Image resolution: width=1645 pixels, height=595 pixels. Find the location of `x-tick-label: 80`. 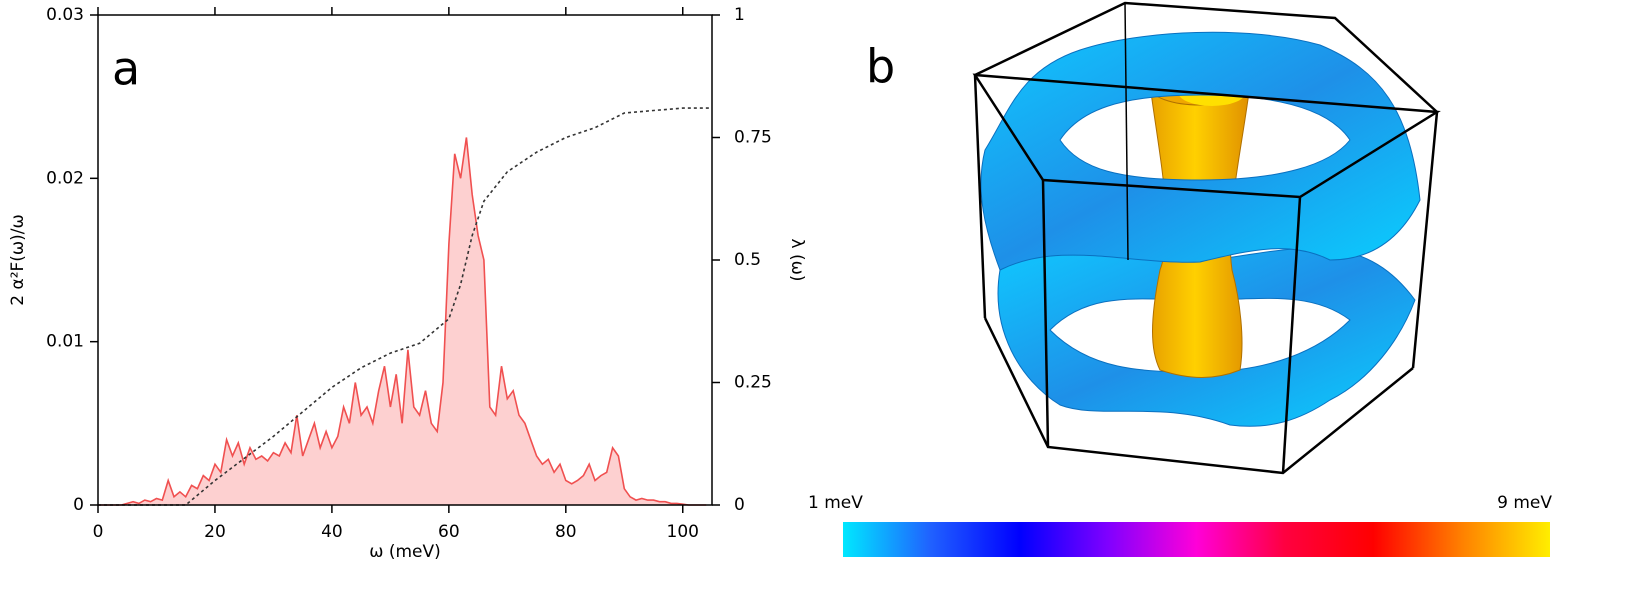

x-tick-label: 80 is located at coordinates (566, 532).